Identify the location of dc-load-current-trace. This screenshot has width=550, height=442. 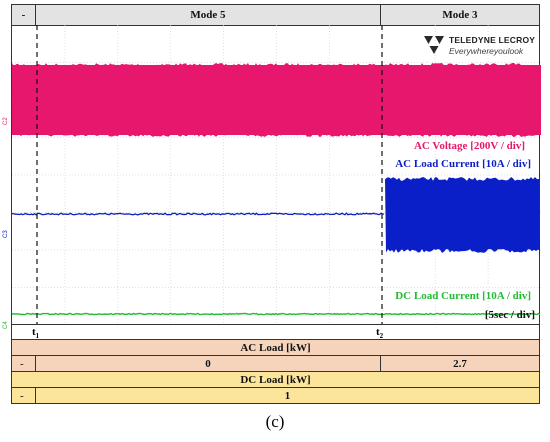
(276, 314).